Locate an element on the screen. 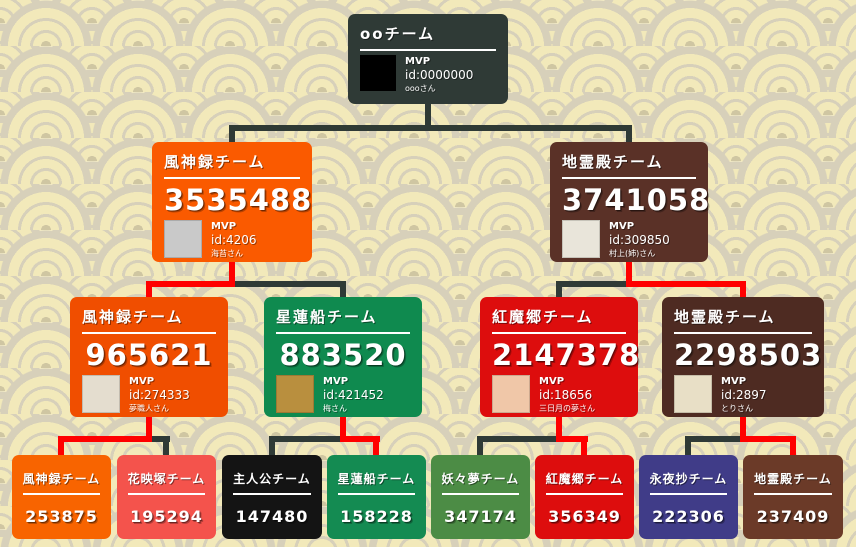 The image size is (856, 547). team-name: 星蓮船チーム is located at coordinates (343, 320).